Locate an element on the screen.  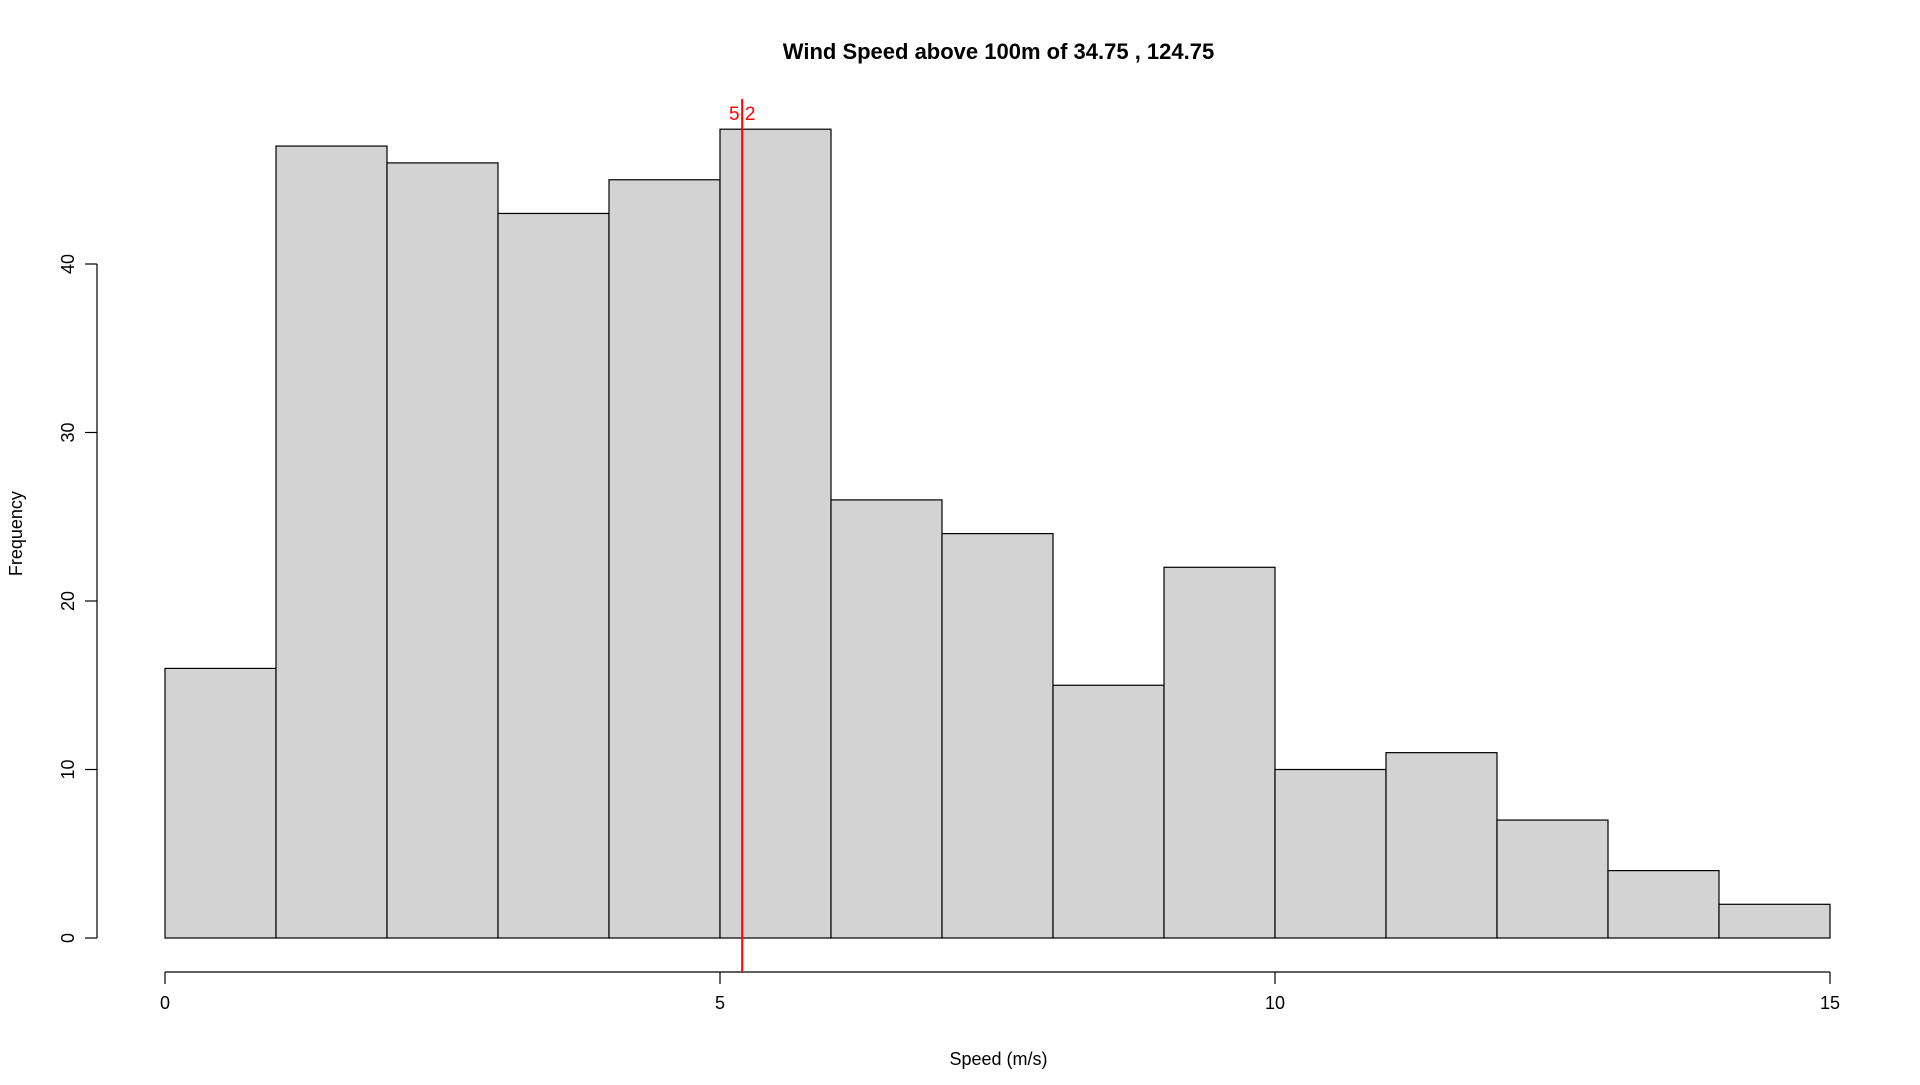
y-tick-label: 10 is located at coordinates (68, 769).